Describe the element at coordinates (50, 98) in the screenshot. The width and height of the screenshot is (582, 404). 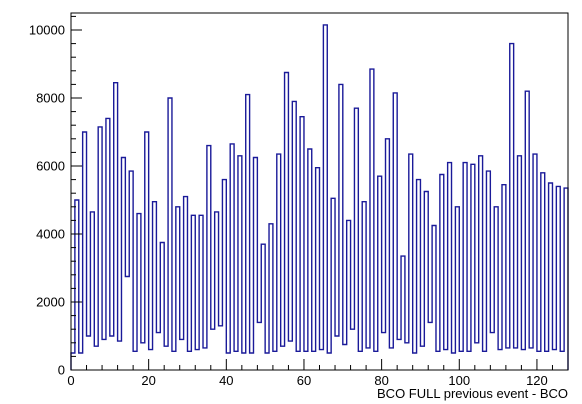
I see `y-tick-label: 8000` at that location.